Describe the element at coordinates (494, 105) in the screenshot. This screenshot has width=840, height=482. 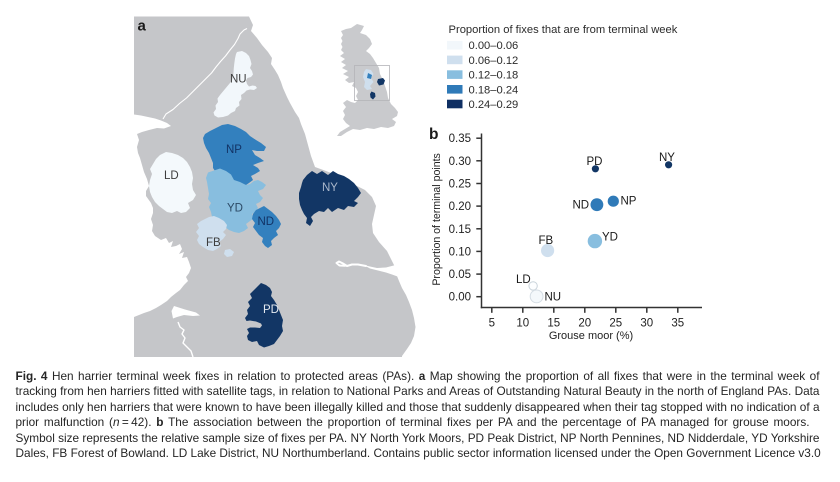
I see `svg-text: 0.24–0.29` at that location.